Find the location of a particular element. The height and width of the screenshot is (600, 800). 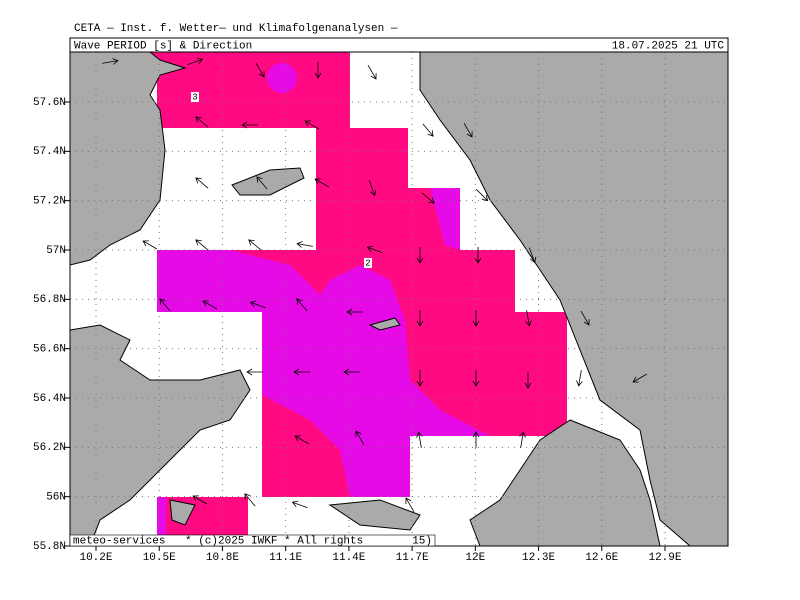

footer-suffix: 15) is located at coordinates (422, 541).